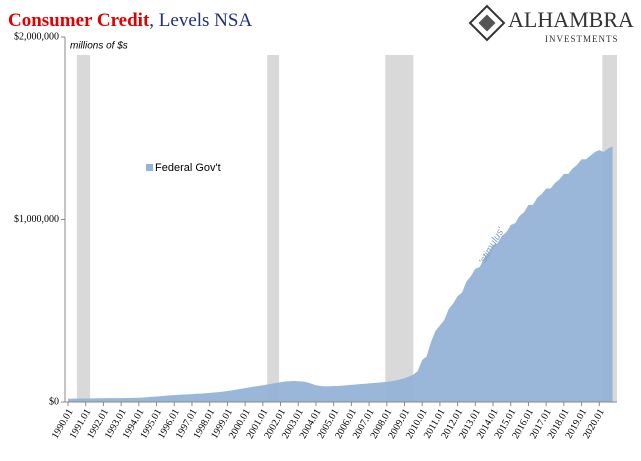  What do you see at coordinates (188, 168) in the screenshot?
I see `legend-label: Federal Gov't` at bounding box center [188, 168].